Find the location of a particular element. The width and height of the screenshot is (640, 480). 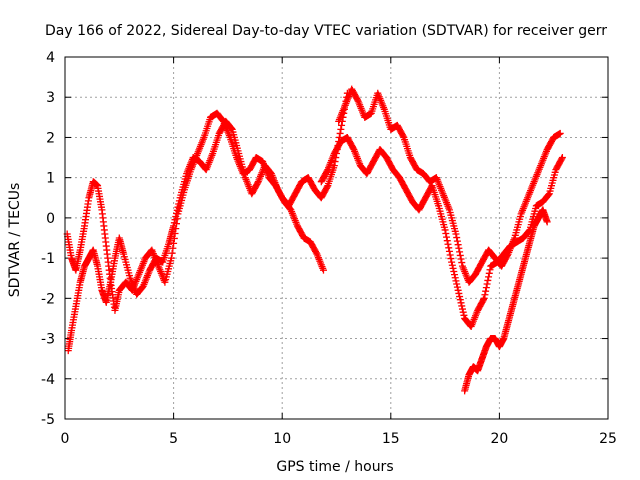

y-tick-label: -1 is located at coordinates (48, 259).